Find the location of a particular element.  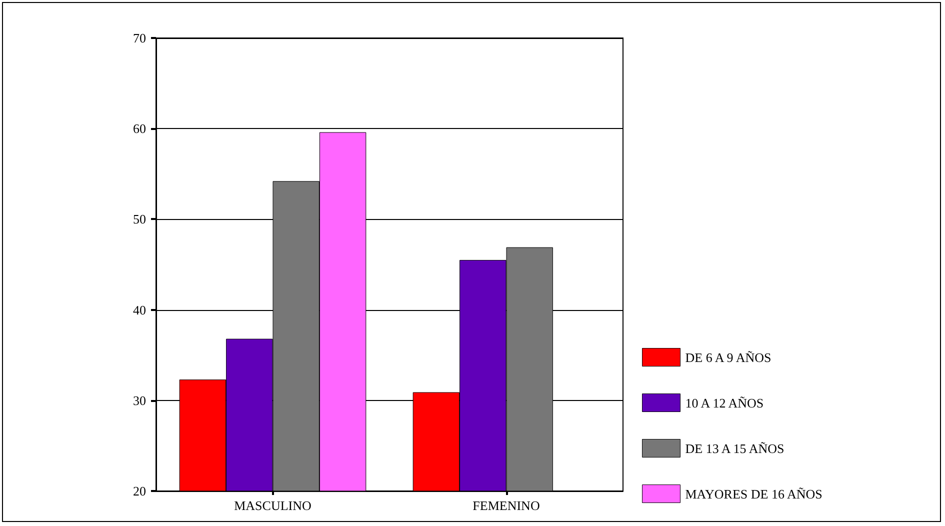

legend-label: DE 13 A 15 AÑOS is located at coordinates (734, 448).